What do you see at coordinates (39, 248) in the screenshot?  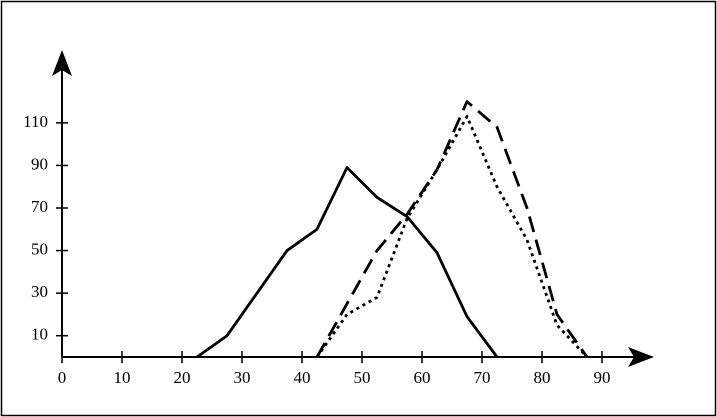 I see `y-tick-label: 50` at bounding box center [39, 248].